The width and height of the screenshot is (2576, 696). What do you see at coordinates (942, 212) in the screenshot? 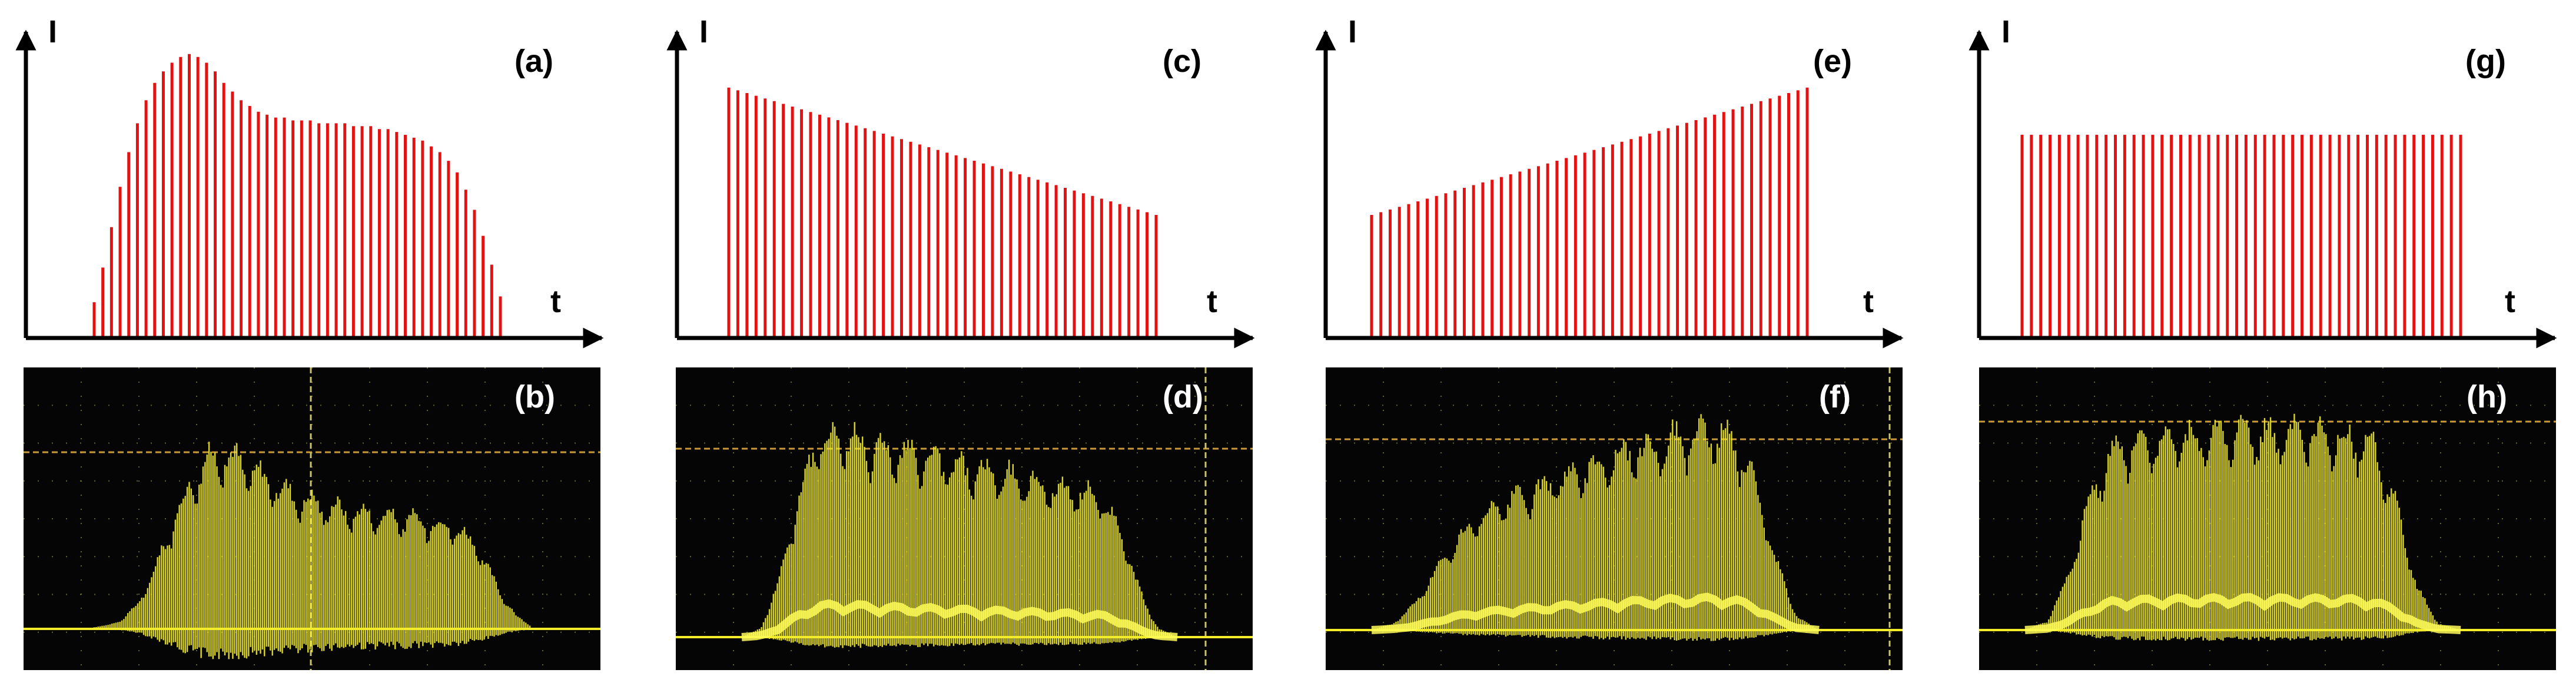
I see `panel-c-pulses` at bounding box center [942, 212].